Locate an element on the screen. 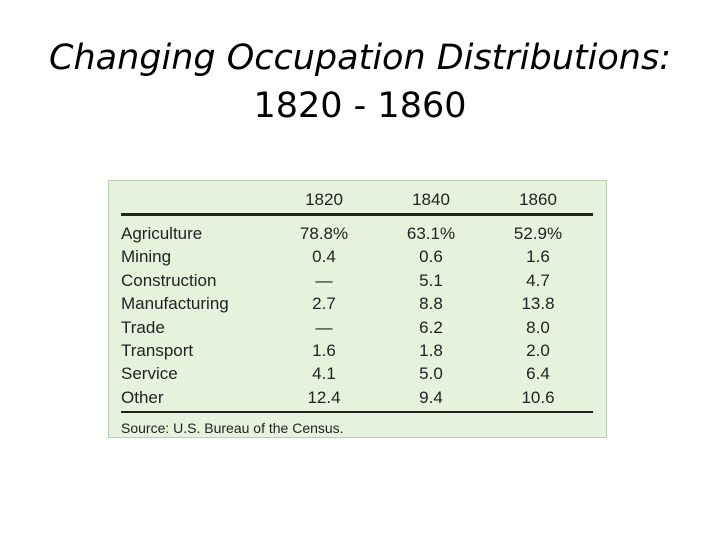 The width and height of the screenshot is (720, 540). column-header: 1820 is located at coordinates (324, 199).